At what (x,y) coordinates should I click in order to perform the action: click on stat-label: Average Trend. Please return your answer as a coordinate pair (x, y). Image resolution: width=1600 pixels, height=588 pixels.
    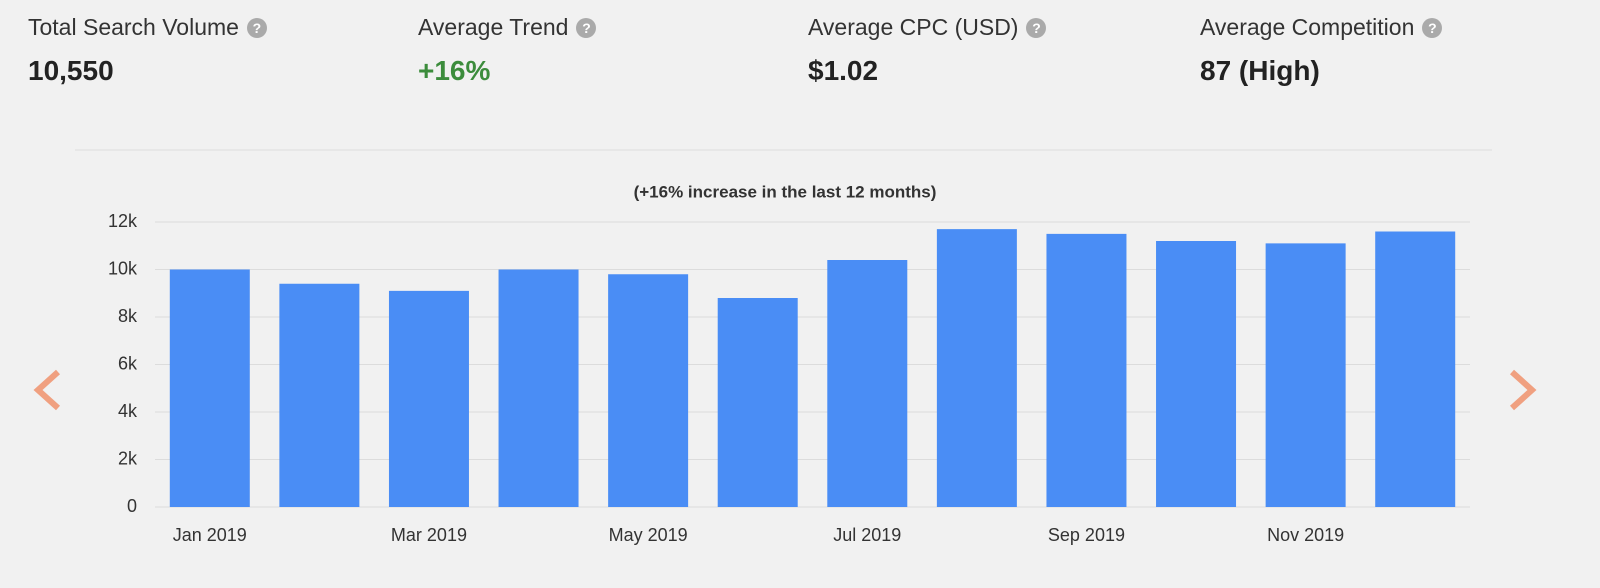
    Looking at the image, I should click on (493, 27).